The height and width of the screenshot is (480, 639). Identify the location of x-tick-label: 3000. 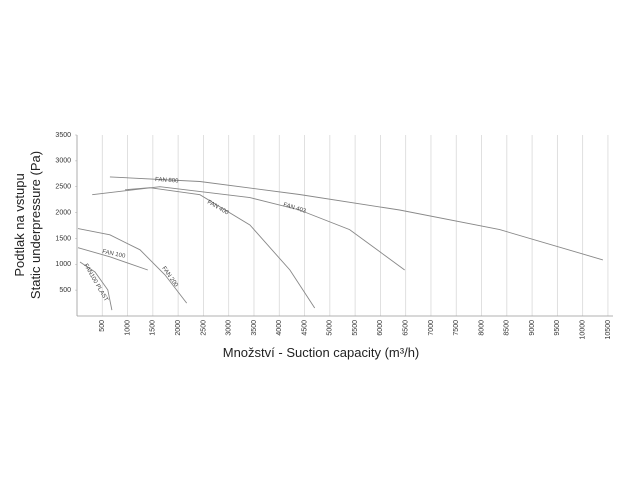
(229, 328).